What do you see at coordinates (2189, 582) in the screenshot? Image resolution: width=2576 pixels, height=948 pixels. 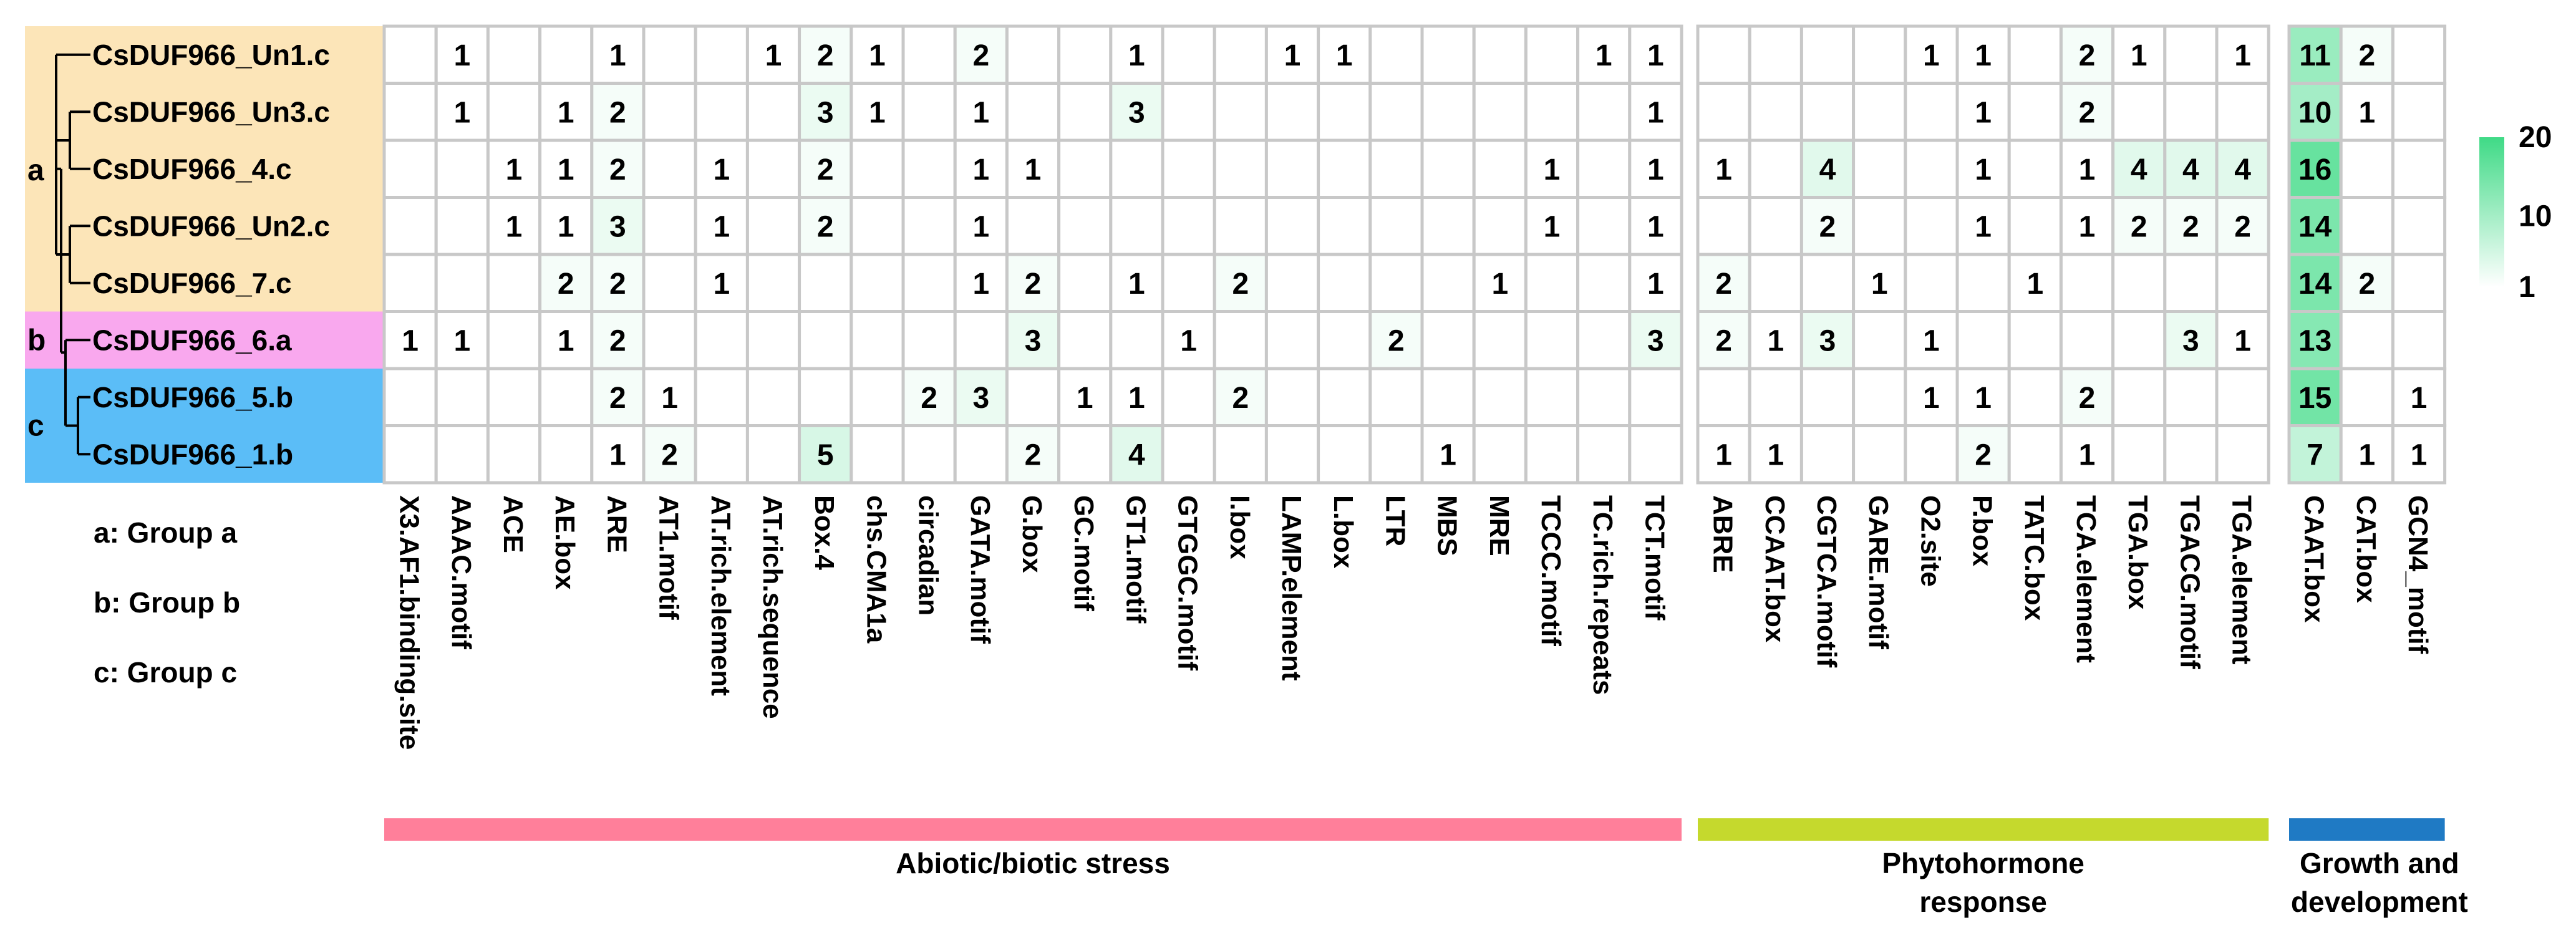 I see `motif-label: TGACG.motif` at bounding box center [2189, 582].